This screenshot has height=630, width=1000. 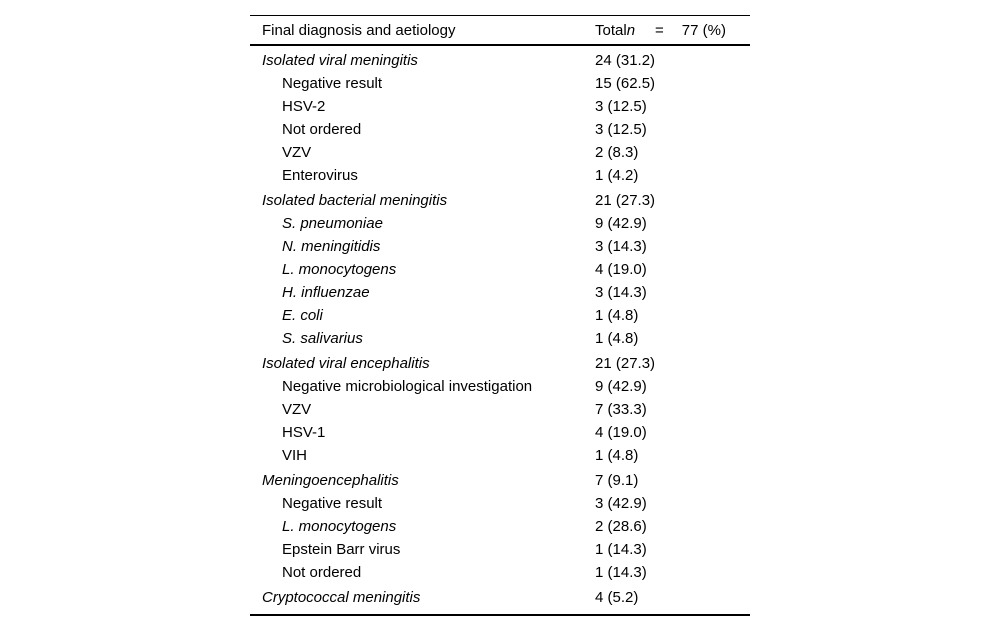 I want to click on row-label: Isolated bacterial meningitis, so click(x=355, y=200).